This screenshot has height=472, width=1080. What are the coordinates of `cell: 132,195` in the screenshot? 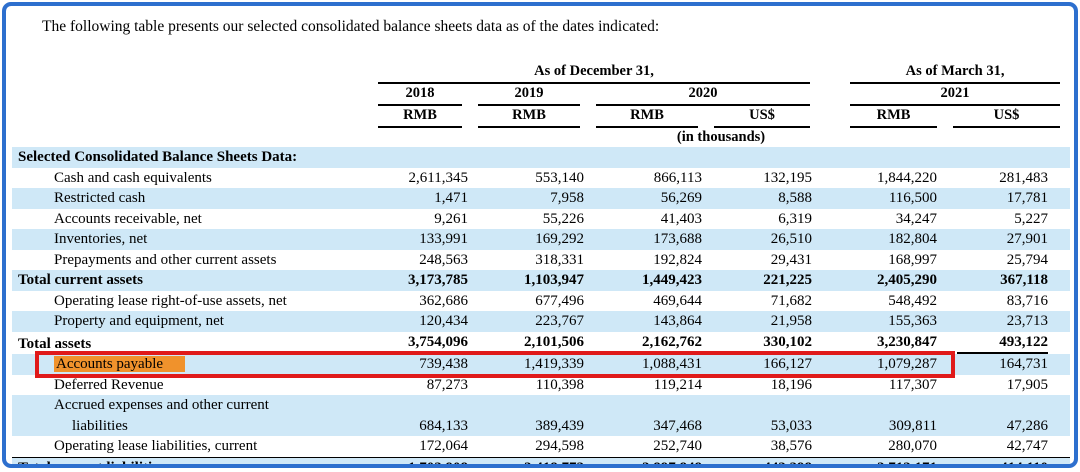 It's located at (788, 177).